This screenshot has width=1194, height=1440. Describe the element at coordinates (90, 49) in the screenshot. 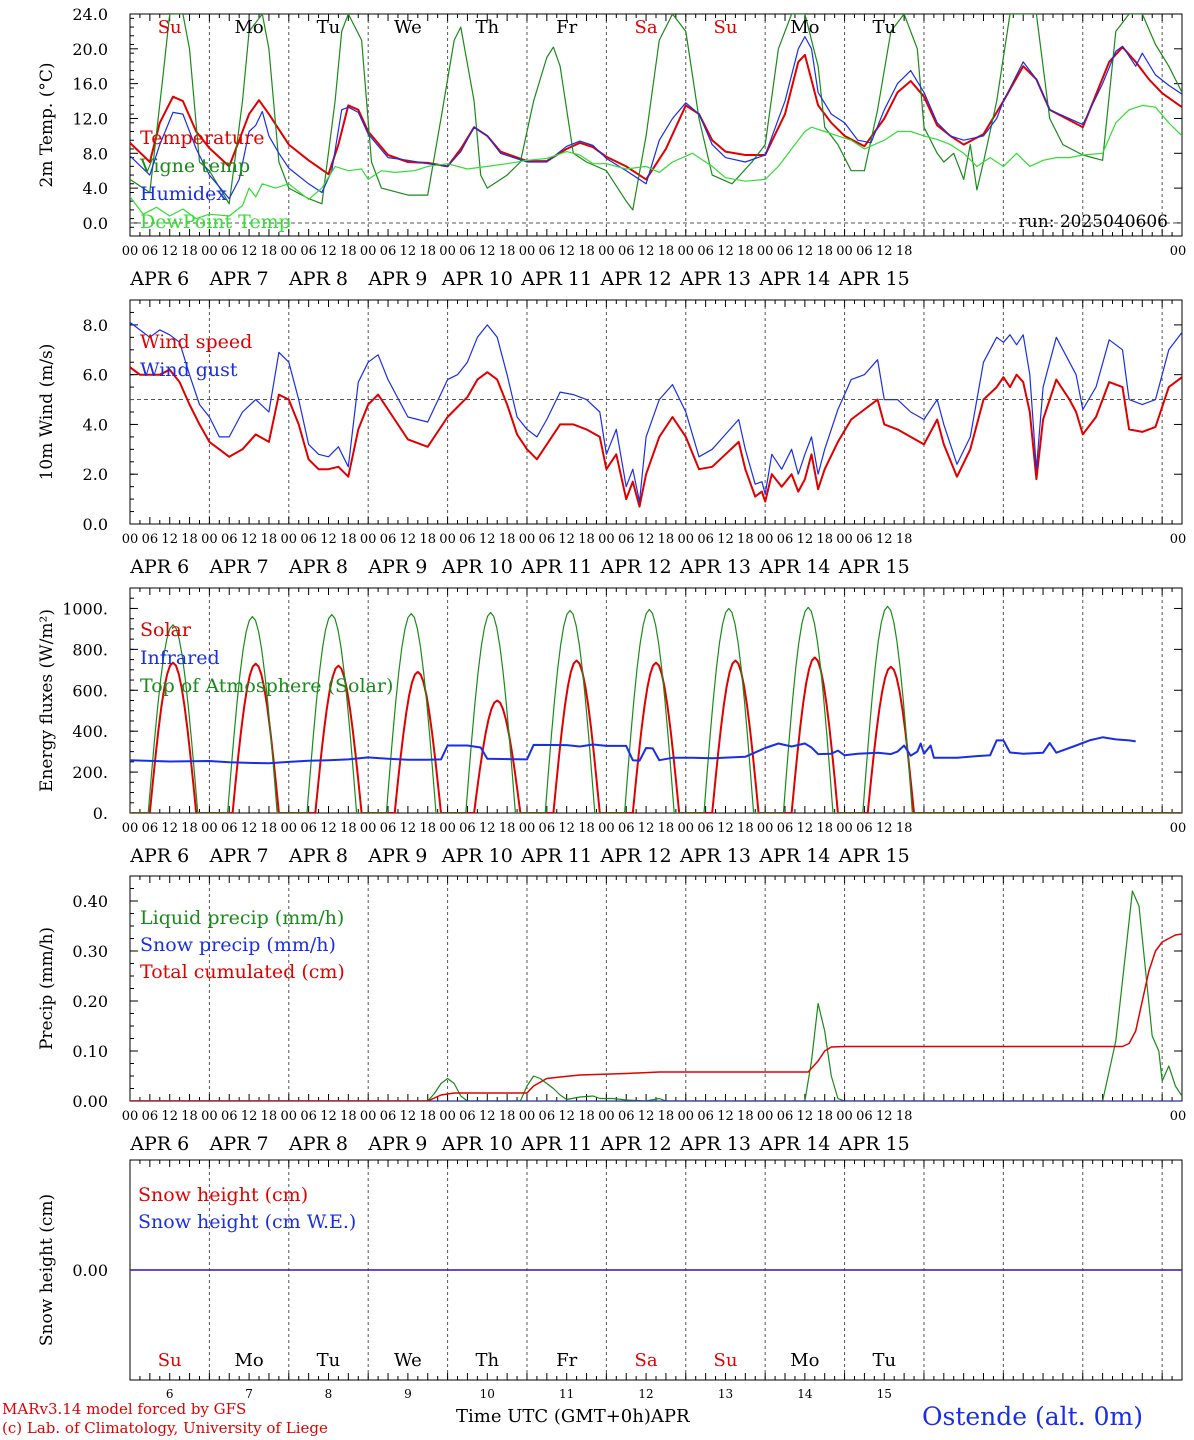

I see `y-tick-label: 20.0` at that location.